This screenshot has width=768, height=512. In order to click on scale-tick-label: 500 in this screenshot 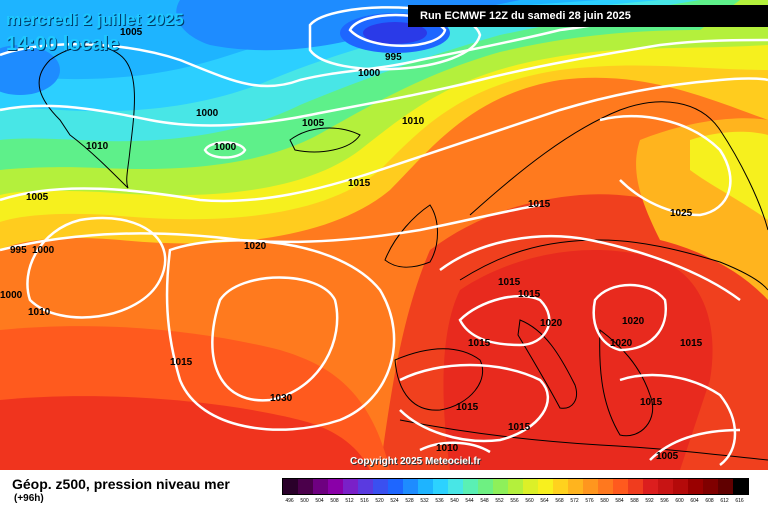, I will do `click(304, 501)`.